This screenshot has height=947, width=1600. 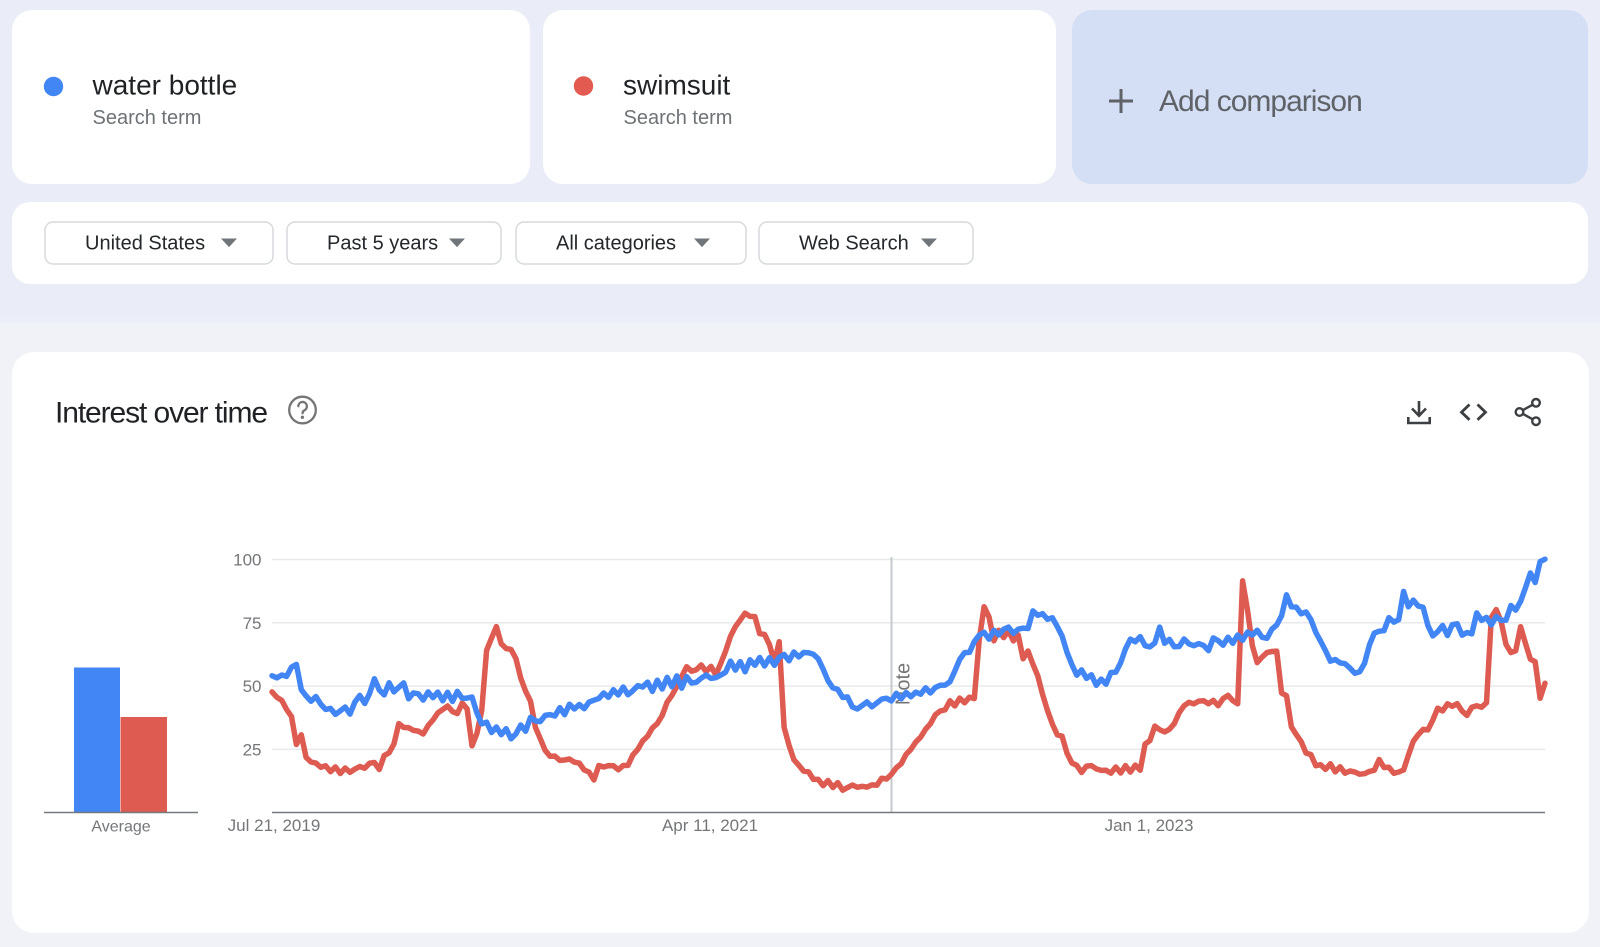 What do you see at coordinates (120, 827) in the screenshot?
I see `svg-text: Average` at bounding box center [120, 827].